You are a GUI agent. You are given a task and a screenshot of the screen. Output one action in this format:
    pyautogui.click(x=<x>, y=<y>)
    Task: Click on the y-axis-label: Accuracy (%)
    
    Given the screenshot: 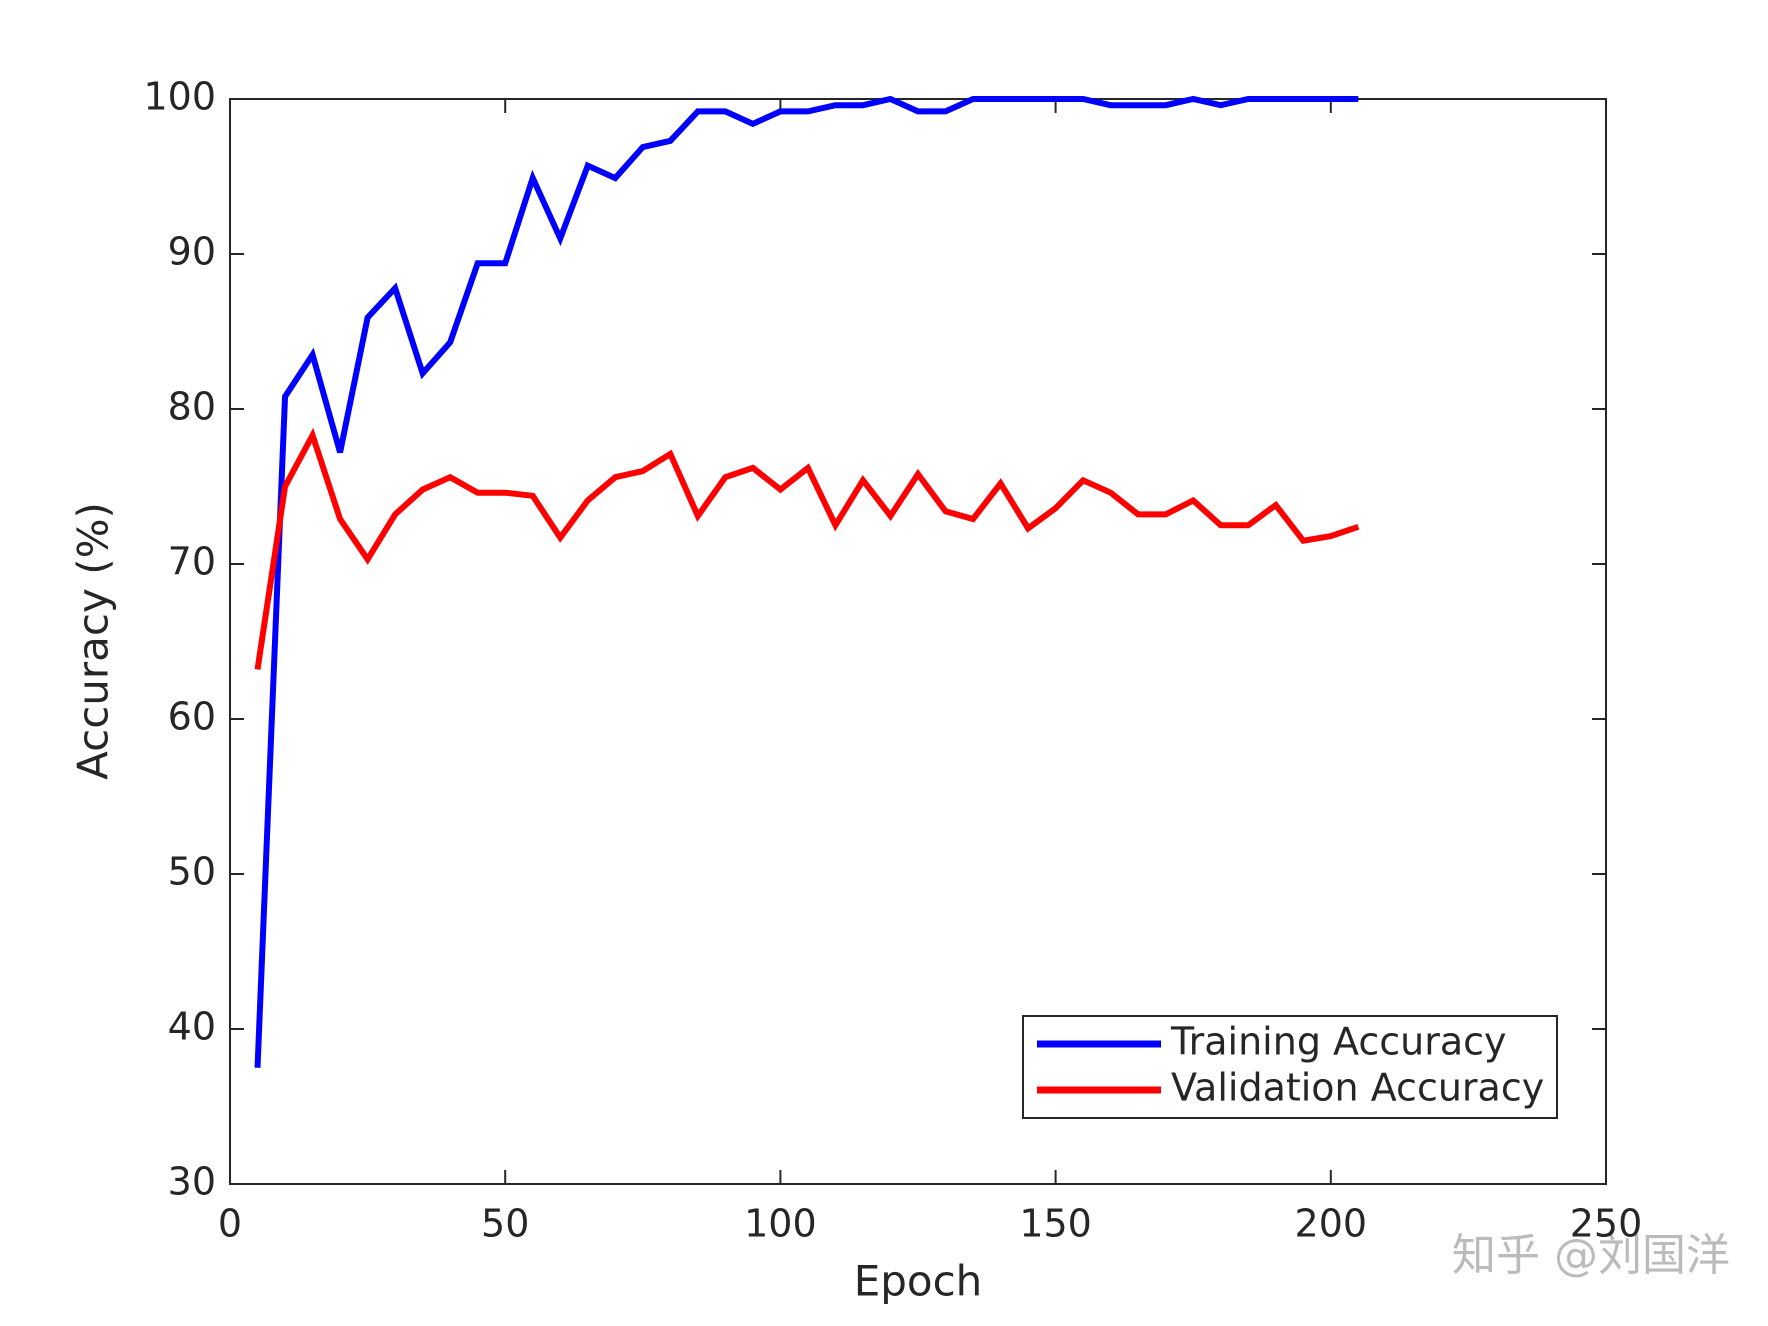 What is the action you would take?
    pyautogui.click(x=93, y=641)
    